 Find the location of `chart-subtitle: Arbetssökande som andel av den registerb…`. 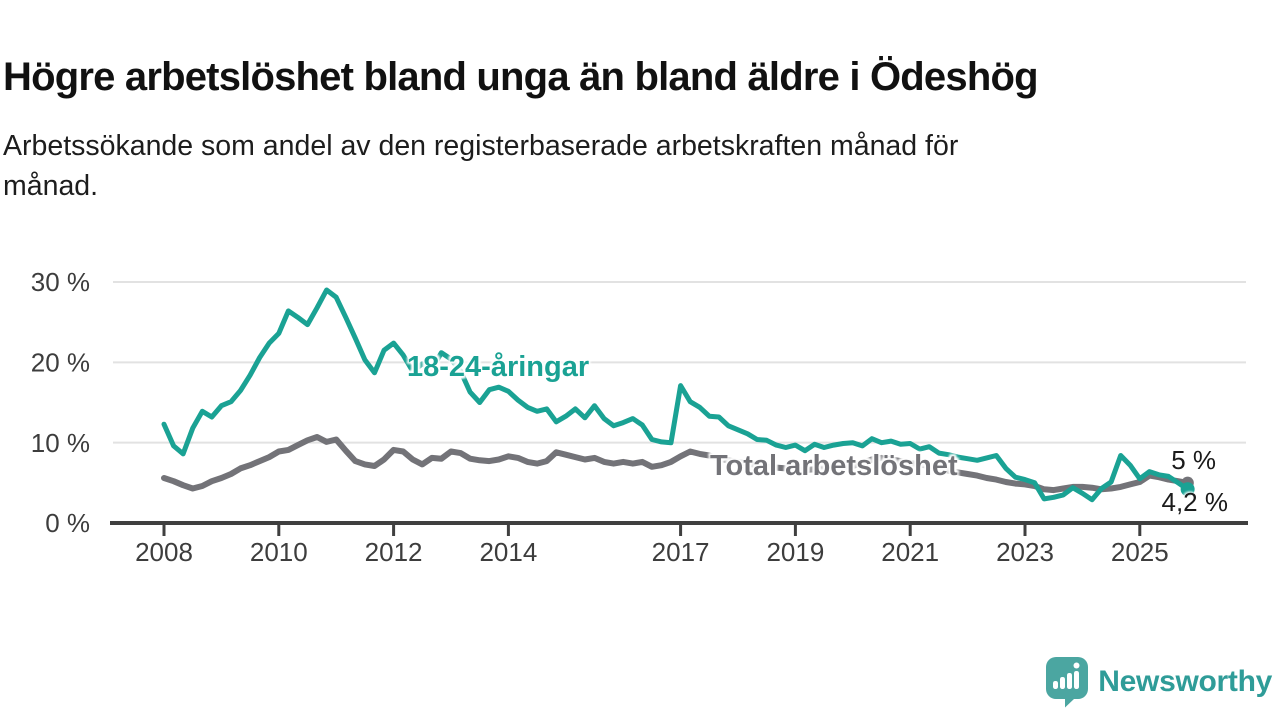

chart-subtitle: Arbetssökande som andel av den registerb… is located at coordinates (481, 166).